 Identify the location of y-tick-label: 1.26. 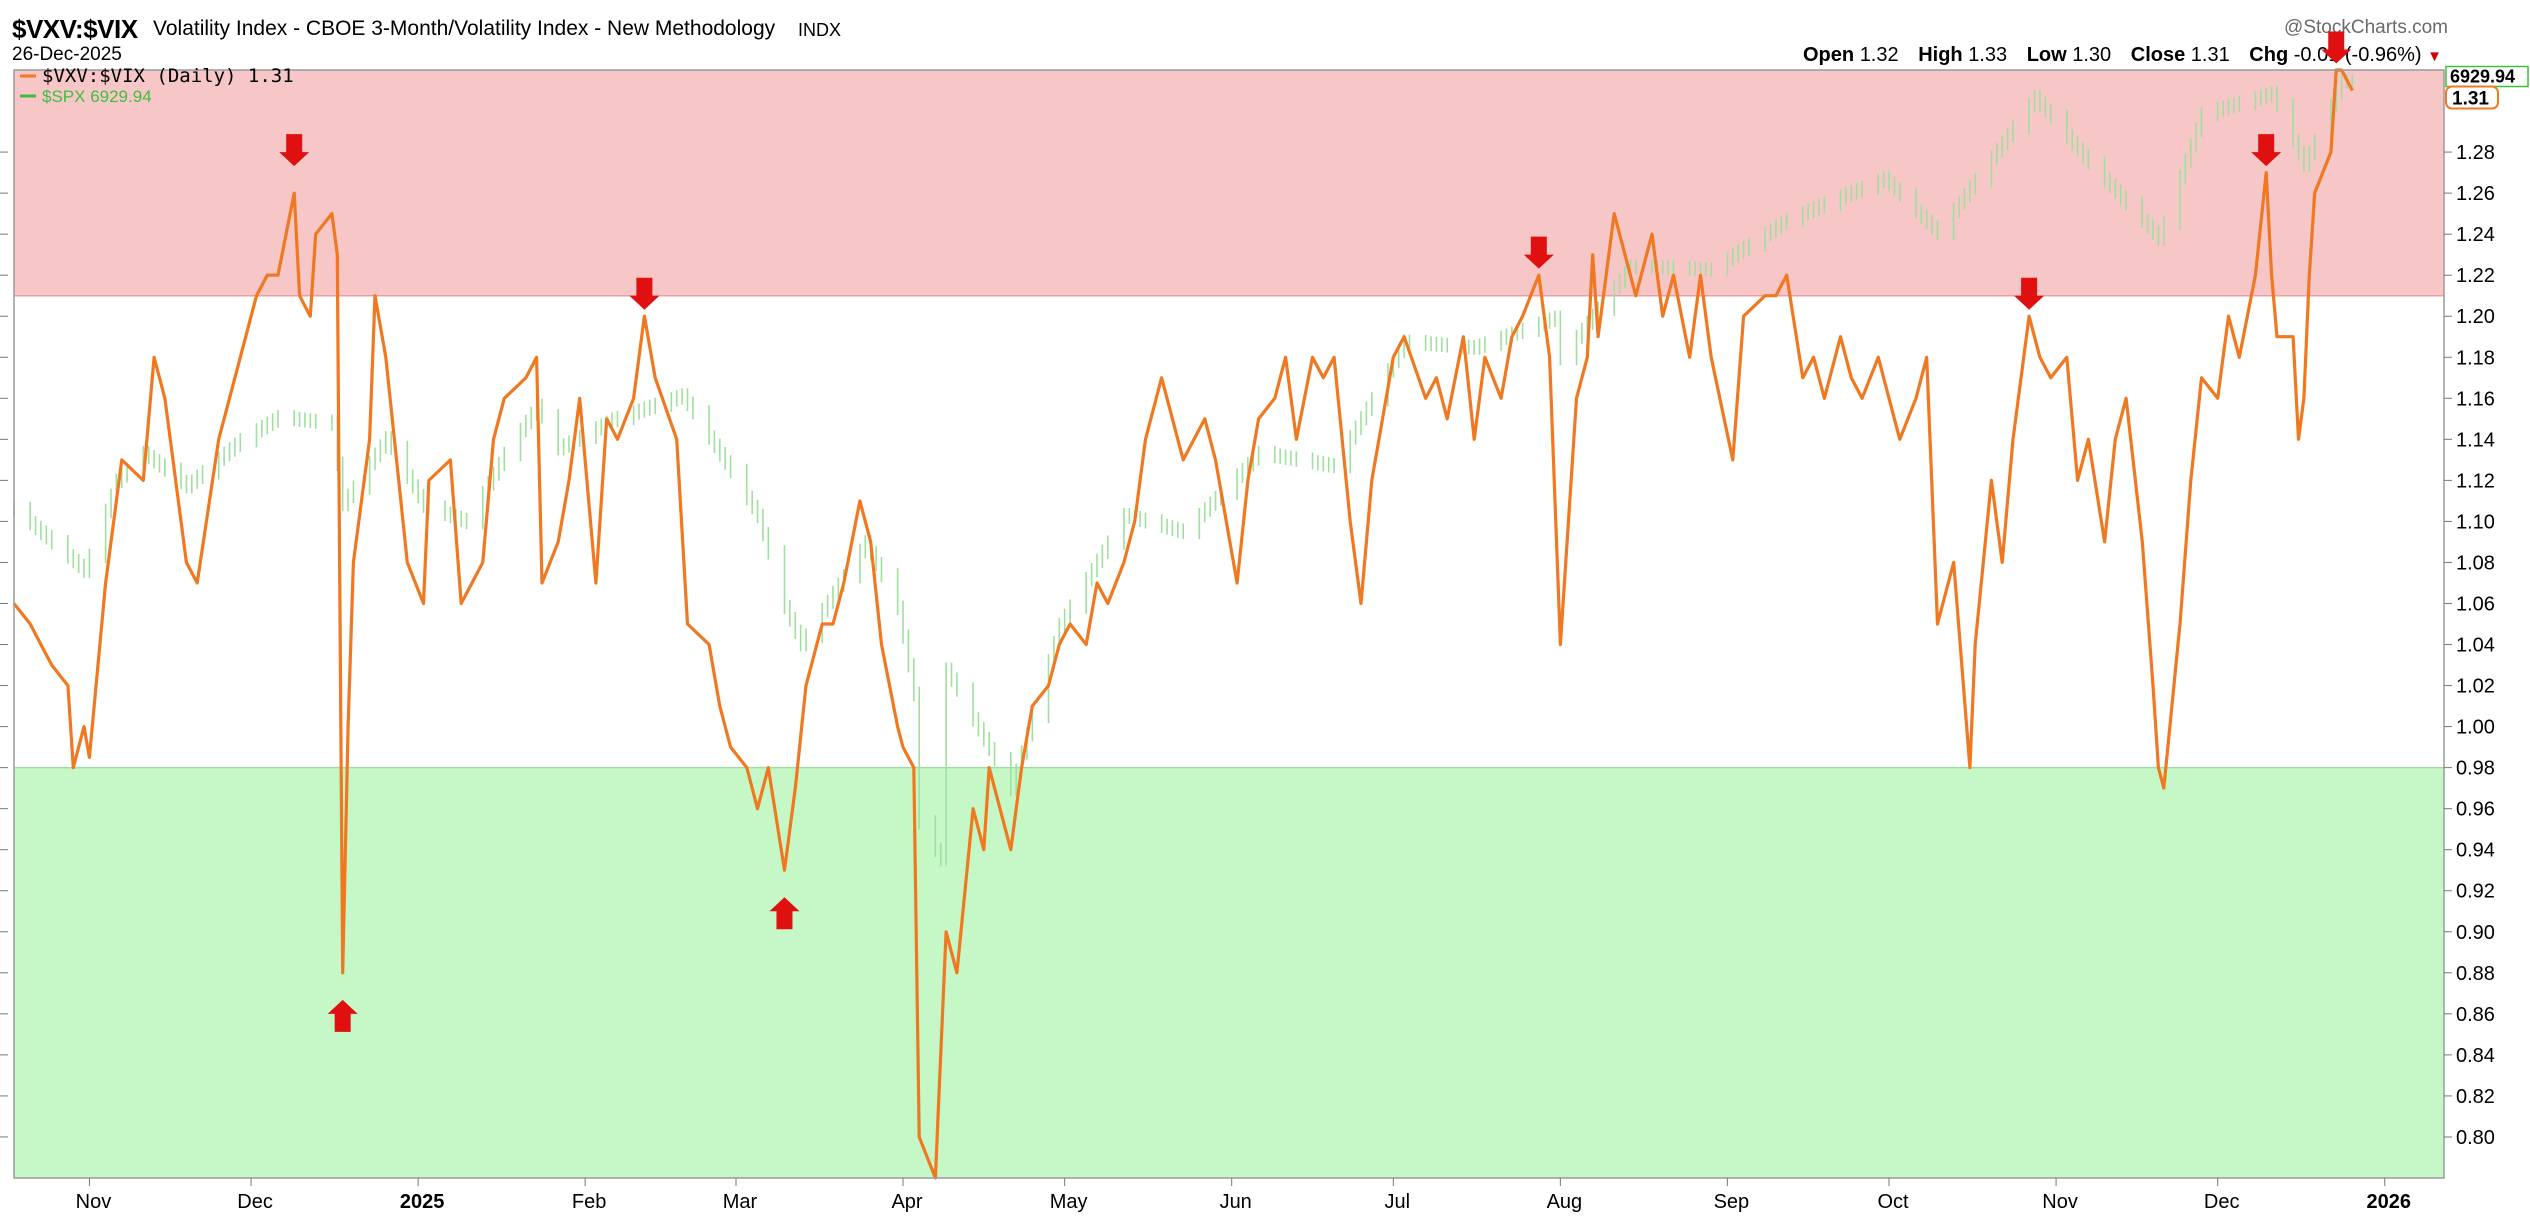
(2475, 194).